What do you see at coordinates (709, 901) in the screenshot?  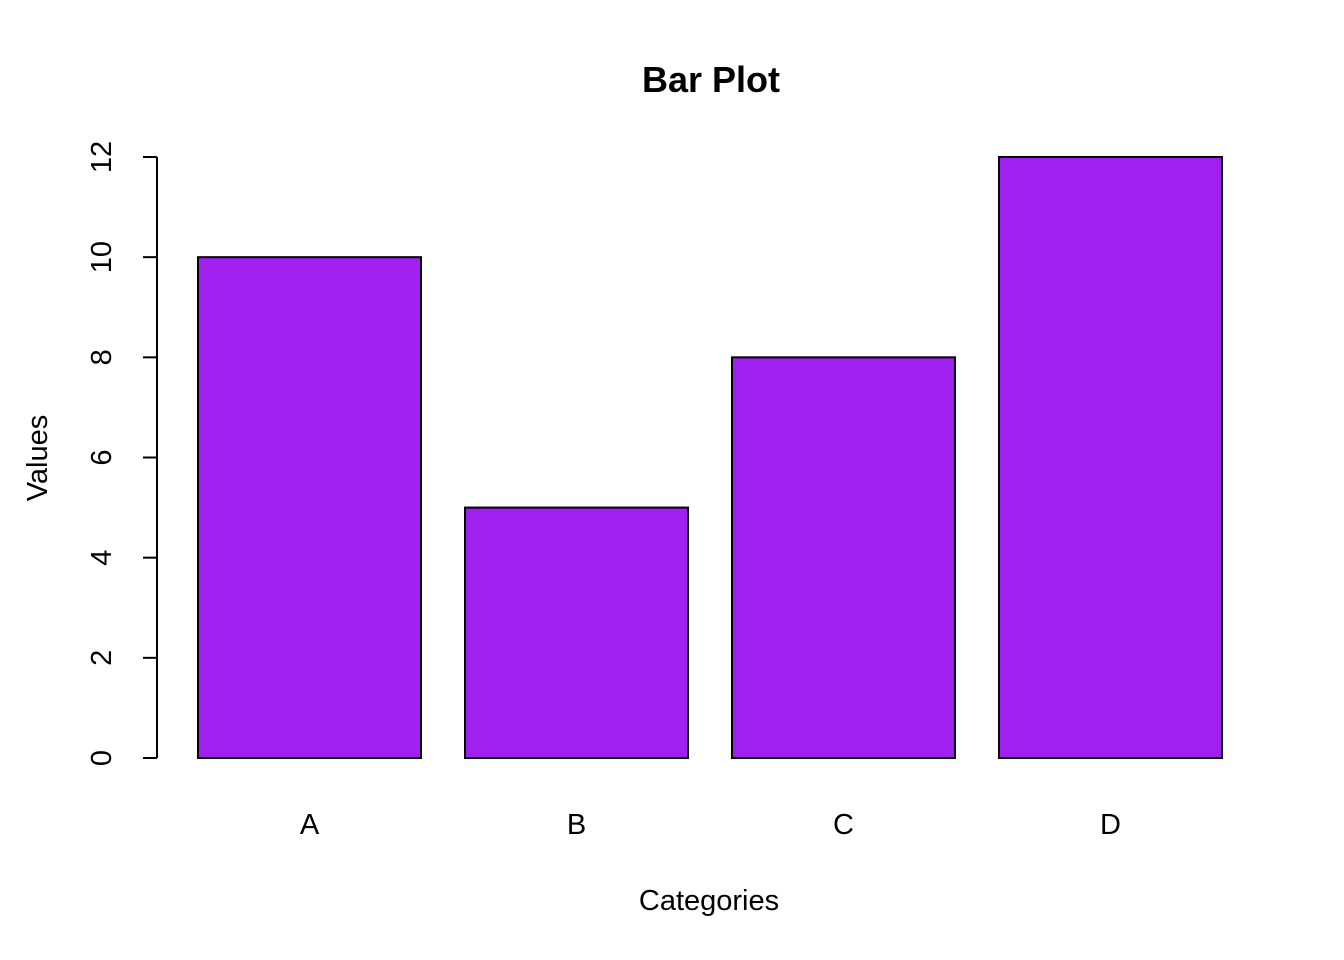 I see `x-axis-label: Categories` at bounding box center [709, 901].